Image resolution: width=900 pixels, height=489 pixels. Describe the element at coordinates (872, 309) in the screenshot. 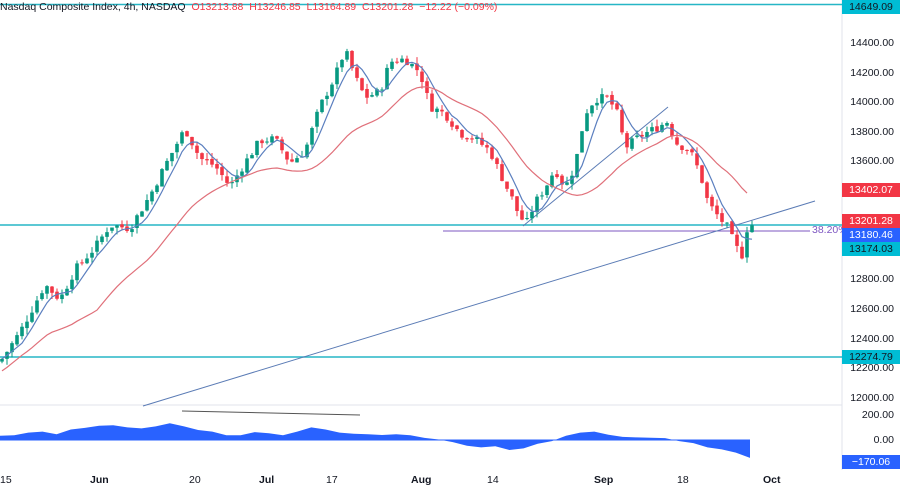

I see `price-tick: 12600.00` at that location.